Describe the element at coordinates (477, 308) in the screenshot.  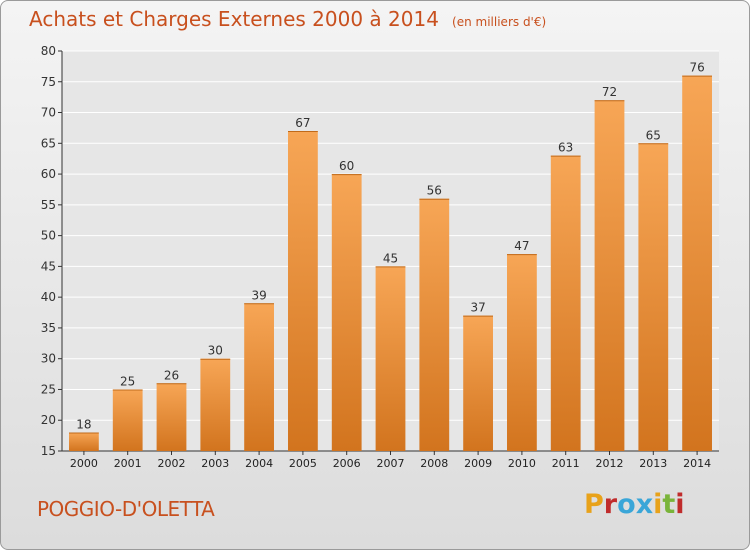
I see `data-label-2009: 37` at that location.